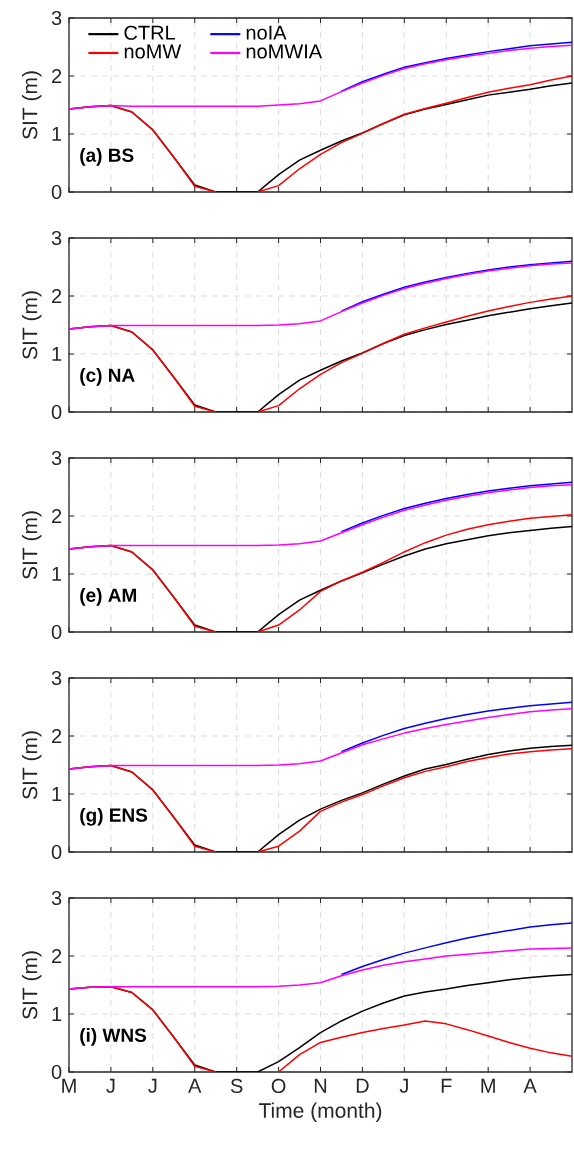  I want to click on x-tick-label: O, so click(278, 1086).